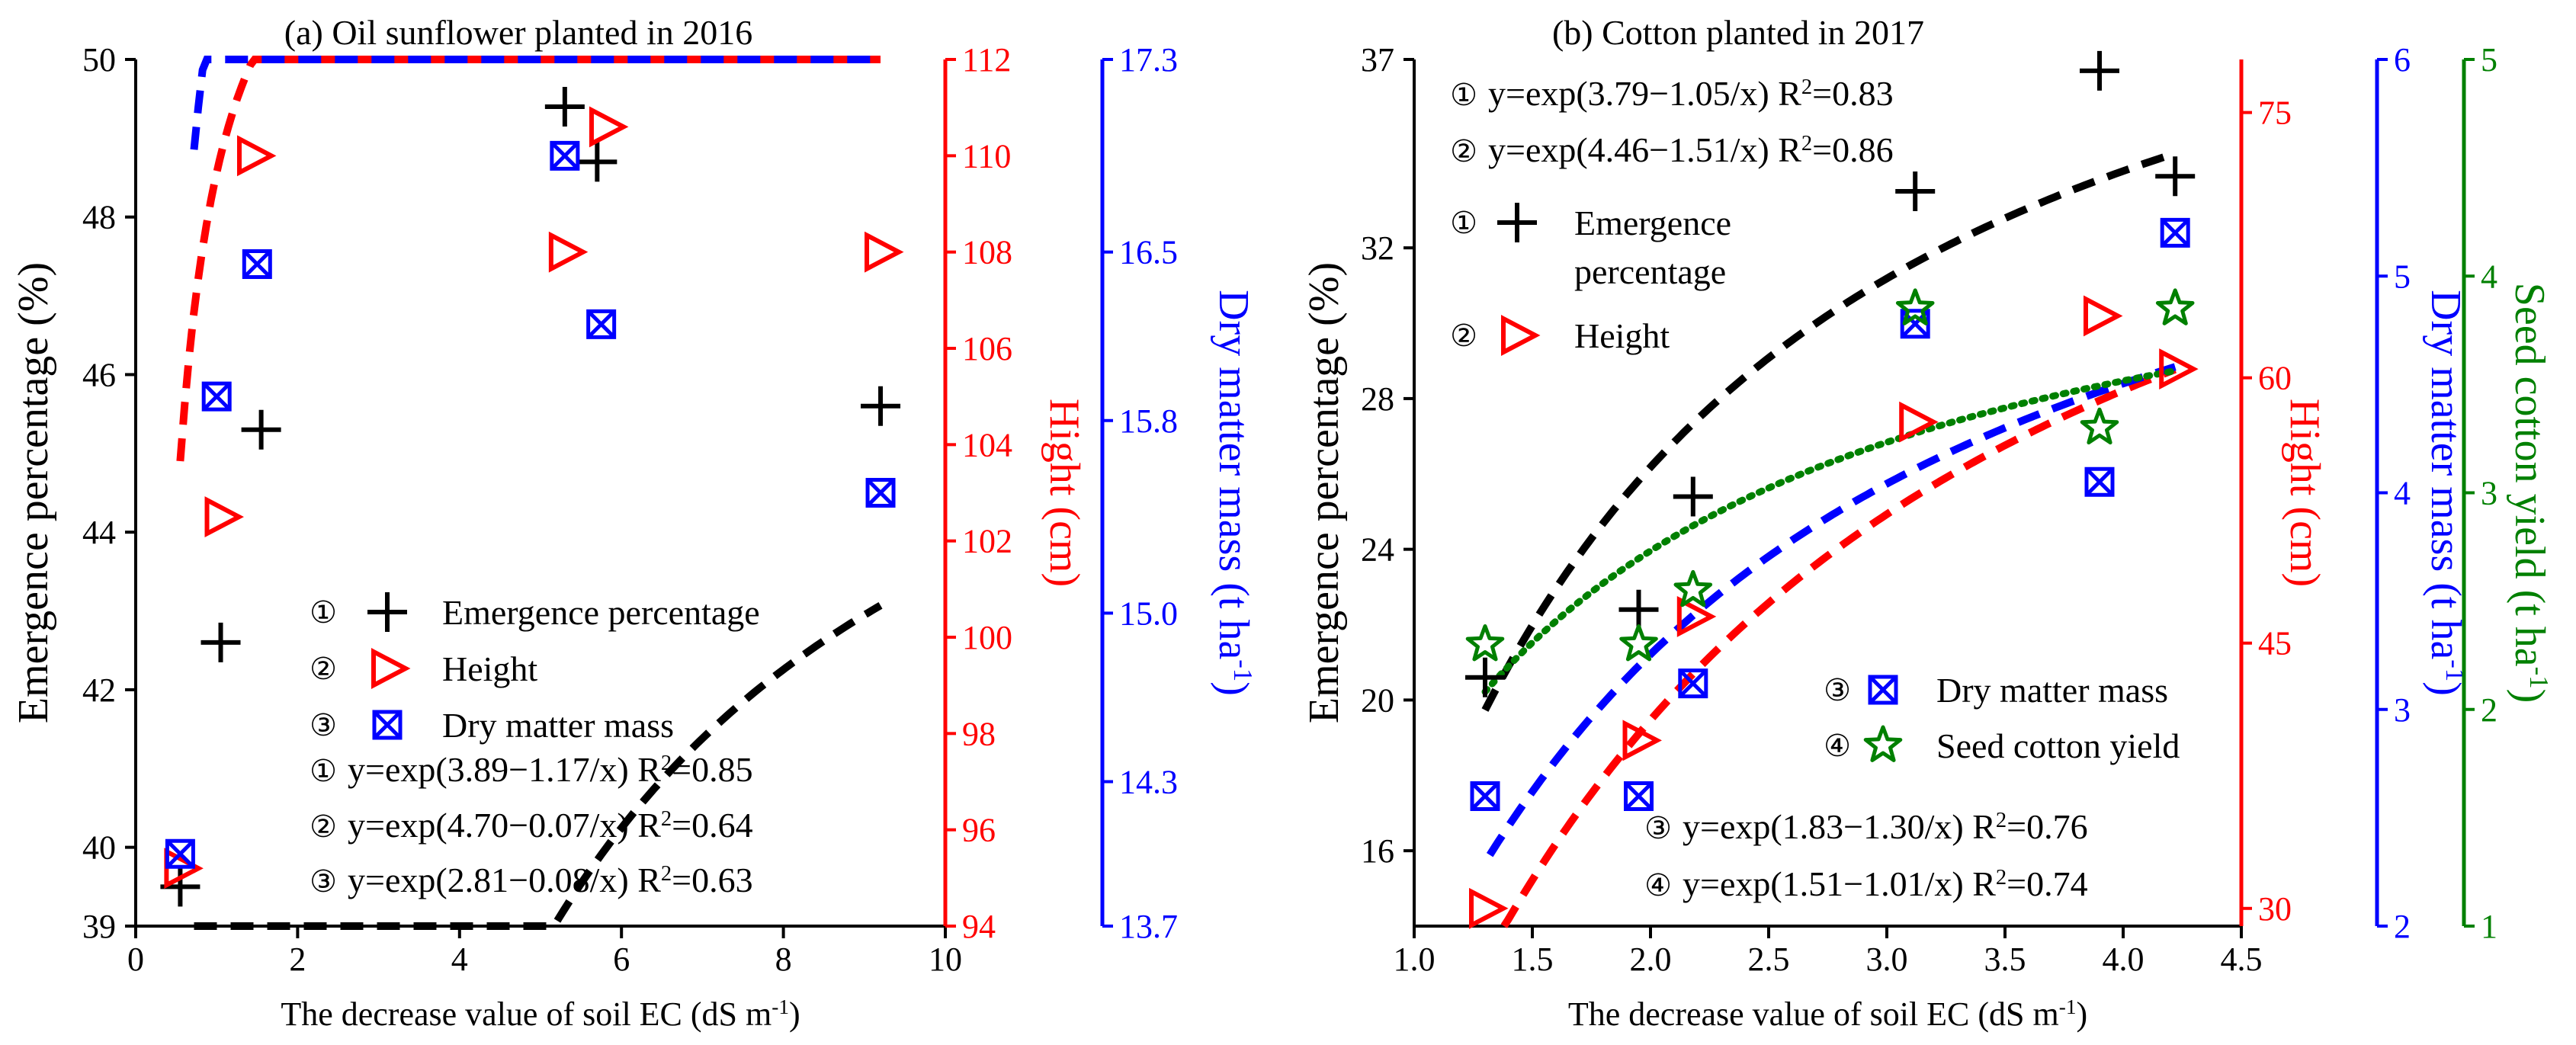 Image resolution: width=2576 pixels, height=1045 pixels. What do you see at coordinates (99, 374) in the screenshot?
I see `y-tick-label: 46` at bounding box center [99, 374].